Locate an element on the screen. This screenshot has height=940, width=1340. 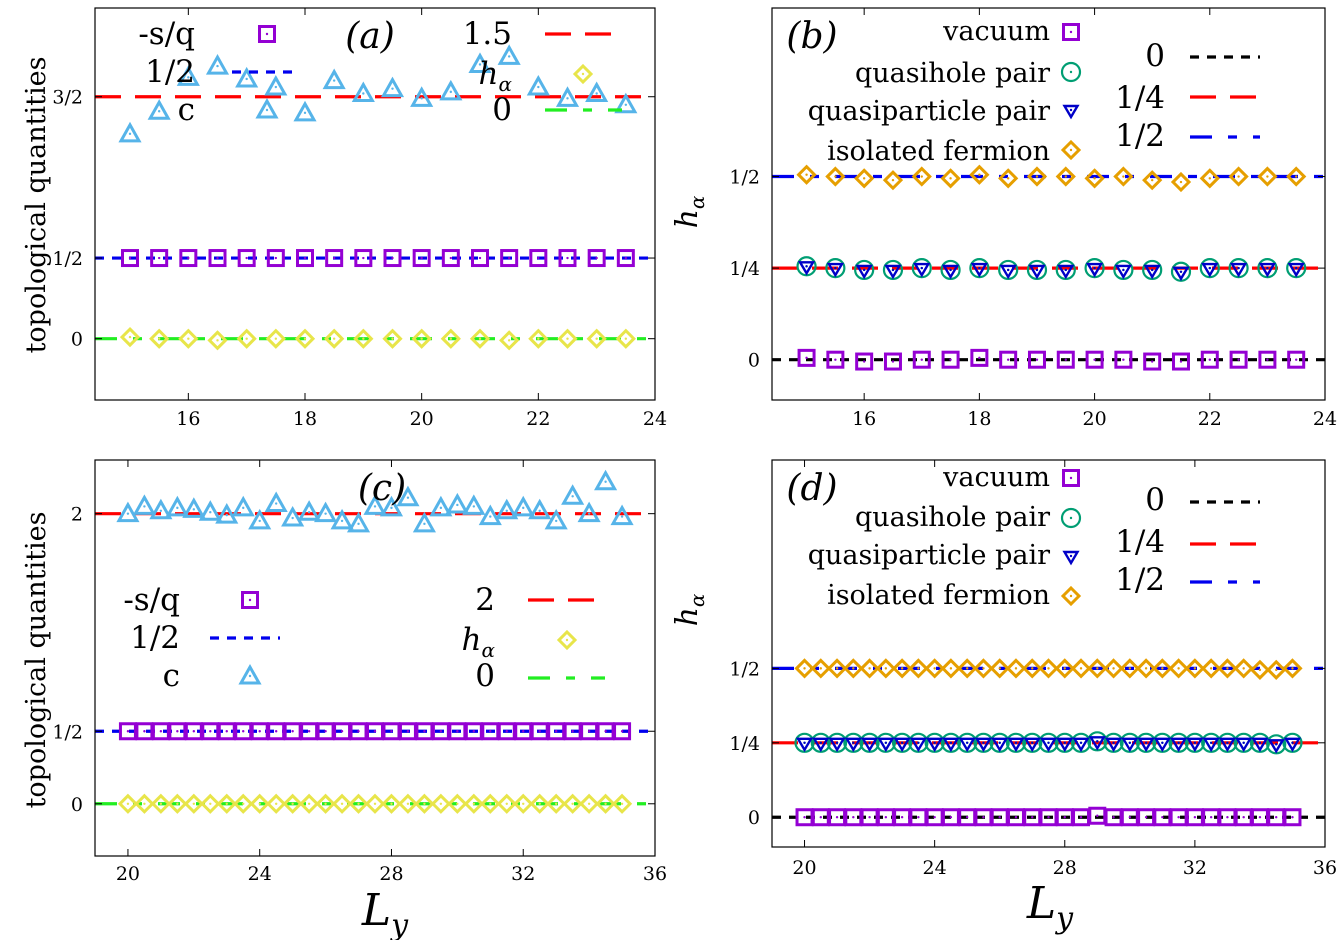
x-tick-label: 24 is located at coordinates (935, 868).